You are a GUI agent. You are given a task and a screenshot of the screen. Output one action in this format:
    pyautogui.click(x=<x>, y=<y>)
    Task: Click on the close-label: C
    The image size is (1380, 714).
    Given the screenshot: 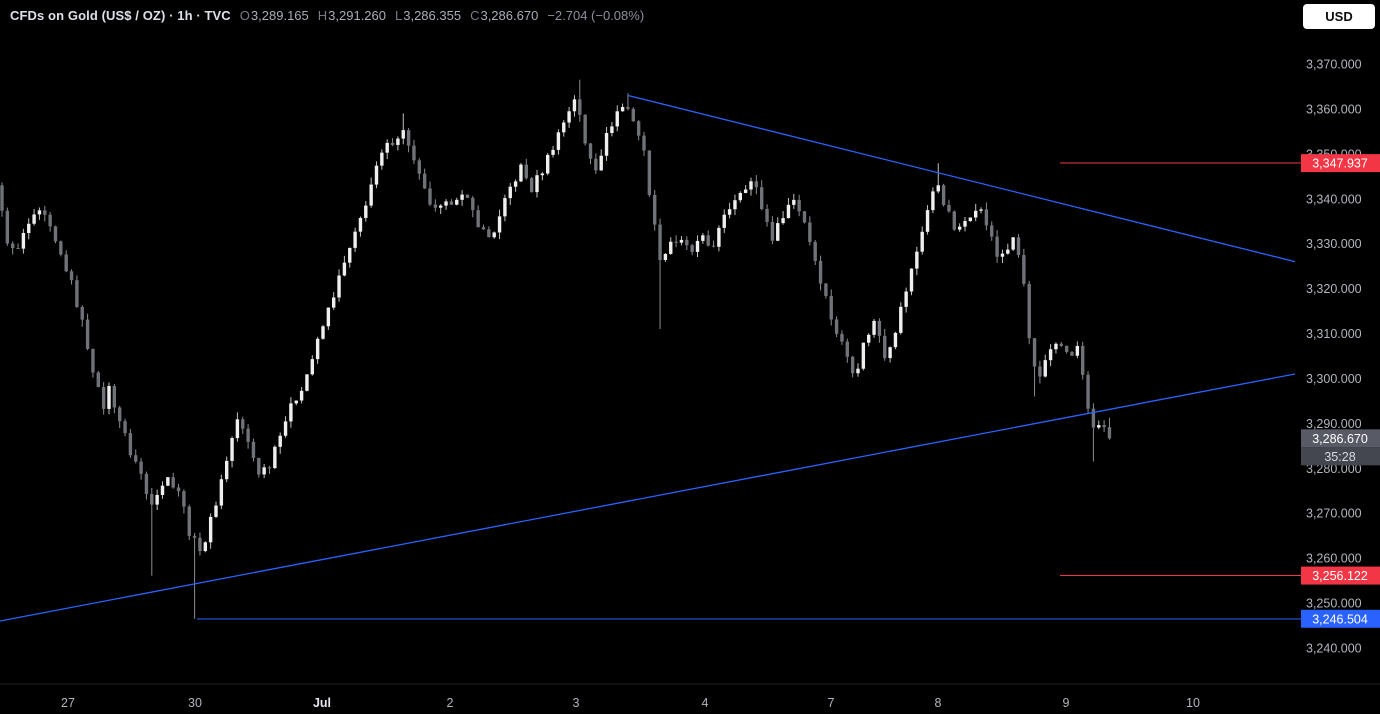 What is the action you would take?
    pyautogui.click(x=475, y=15)
    